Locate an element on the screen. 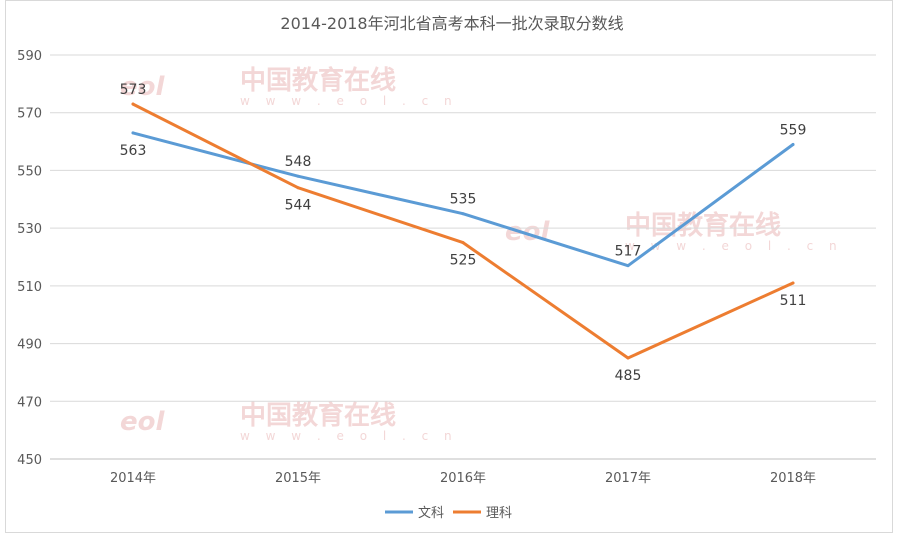 Image resolution: width=900 pixels, height=538 pixels. y-tick-label: 470 is located at coordinates (29, 402).